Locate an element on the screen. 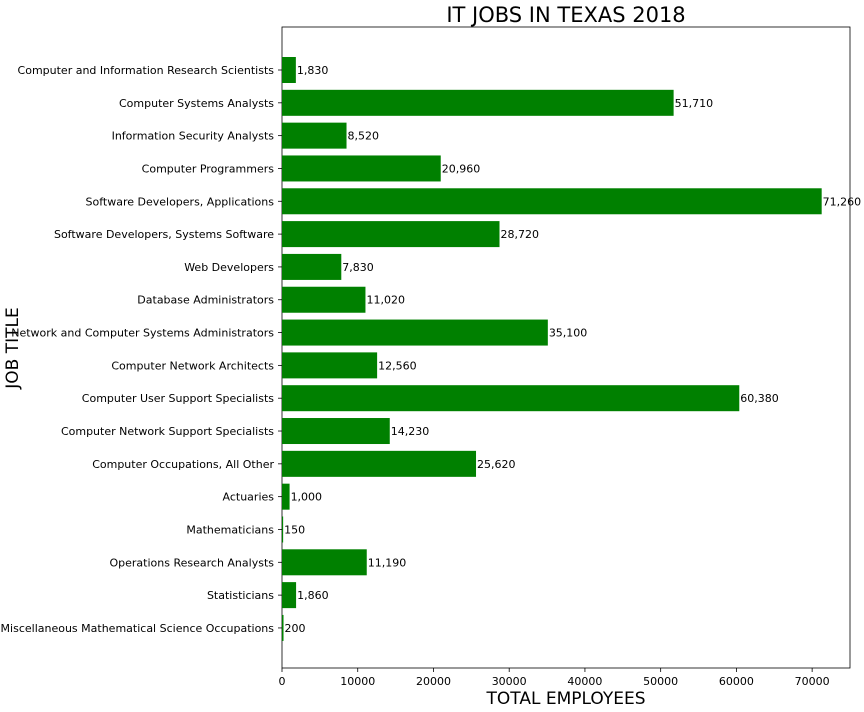 The height and width of the screenshot is (712, 864). category-label: Computer Systems Analysts is located at coordinates (196, 103).